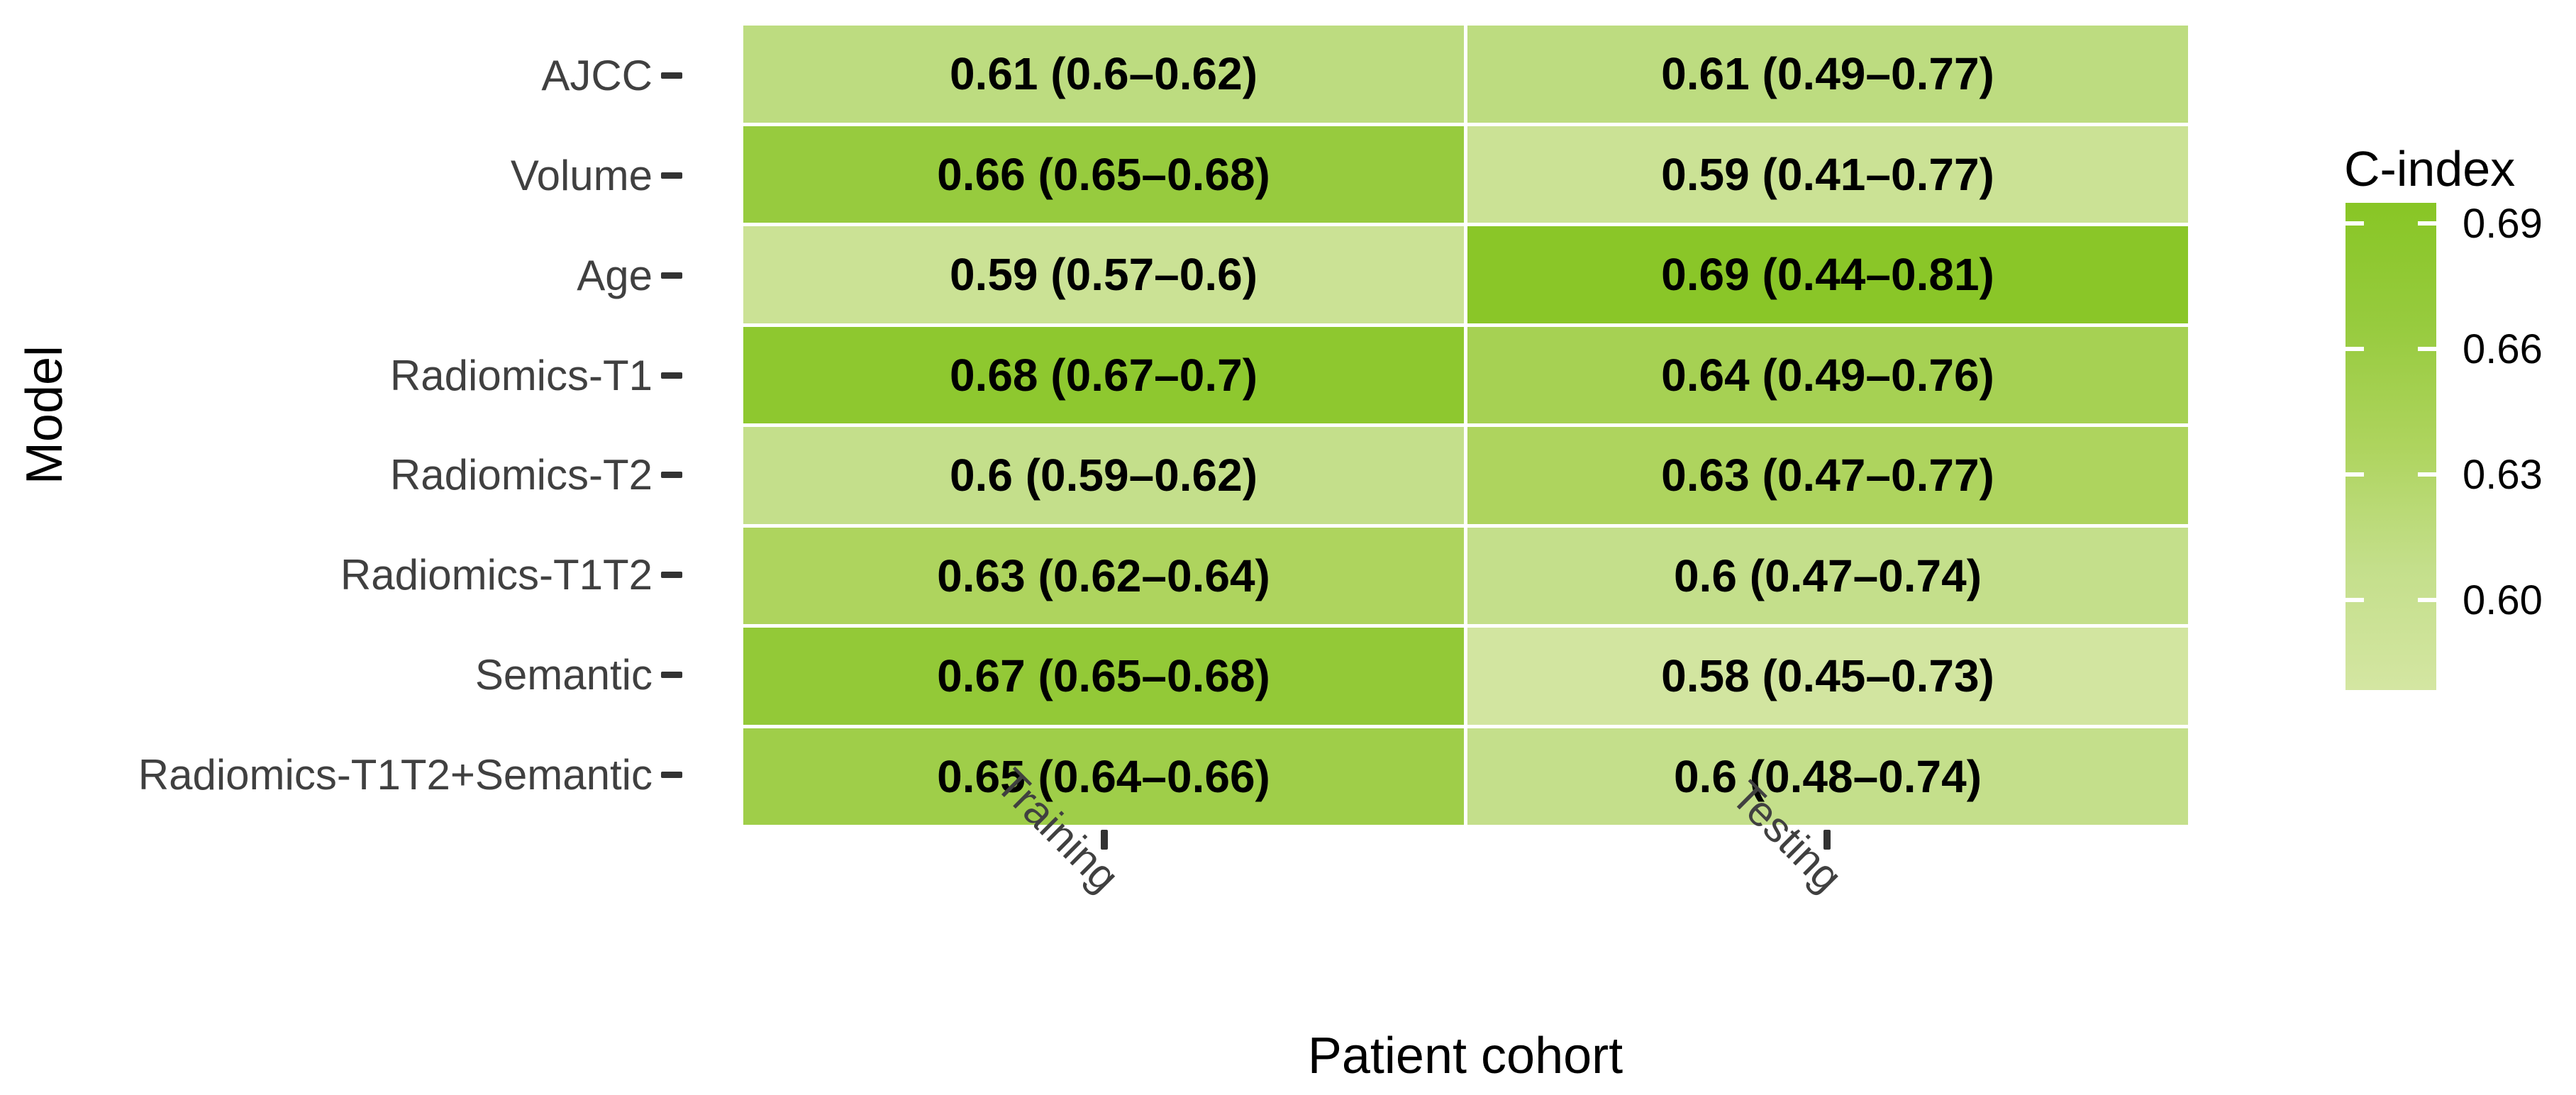 Image resolution: width=2576 pixels, height=1095 pixels. I want to click on heatmap-cell: 0.6 (0.48–0.74), so click(1827, 776).